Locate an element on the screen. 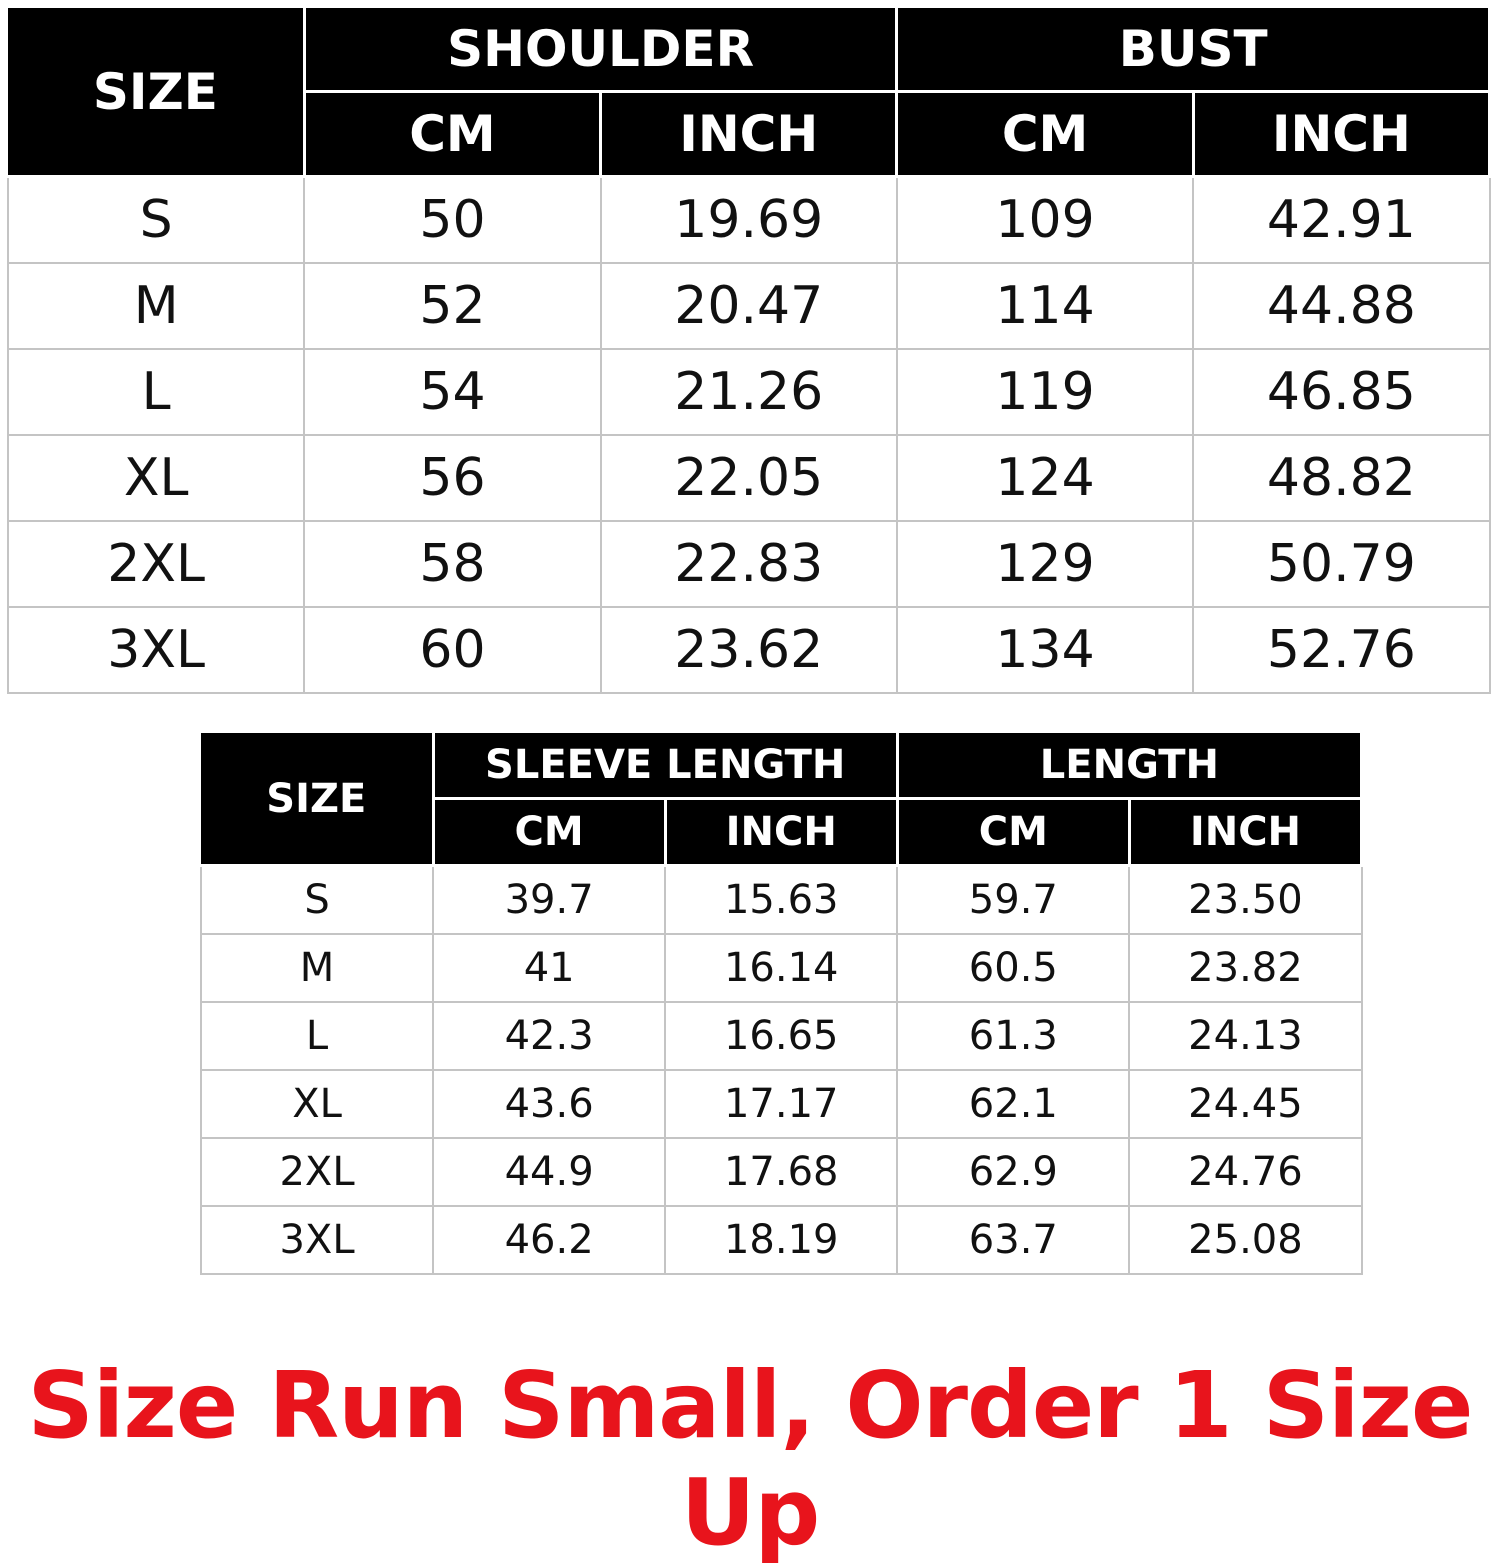 Image resolution: width=1500 pixels, height=1566 pixels. measurement-cell: 42.3 is located at coordinates (549, 1036).